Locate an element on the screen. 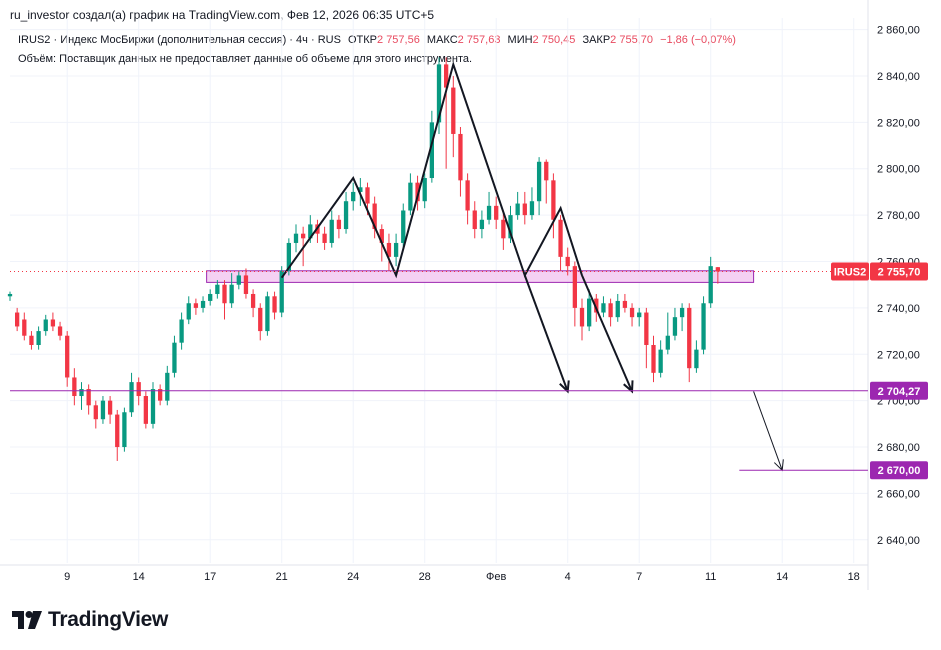 The height and width of the screenshot is (650, 941). target-price-label: 2 670,00 is located at coordinates (899, 471).